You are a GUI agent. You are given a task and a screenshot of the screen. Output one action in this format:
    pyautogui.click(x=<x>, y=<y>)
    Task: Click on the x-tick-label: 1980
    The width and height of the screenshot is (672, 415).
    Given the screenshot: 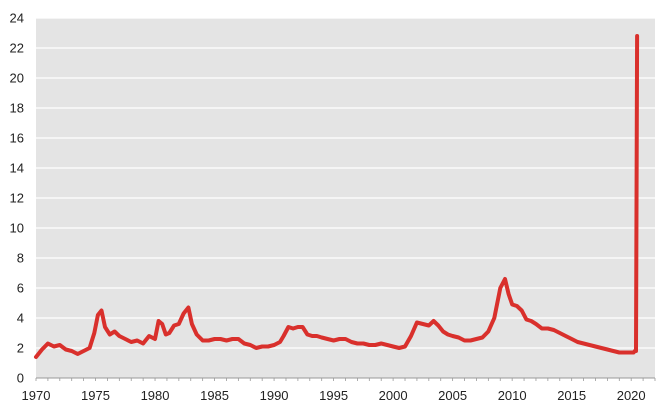 What is the action you would take?
    pyautogui.click(x=155, y=395)
    